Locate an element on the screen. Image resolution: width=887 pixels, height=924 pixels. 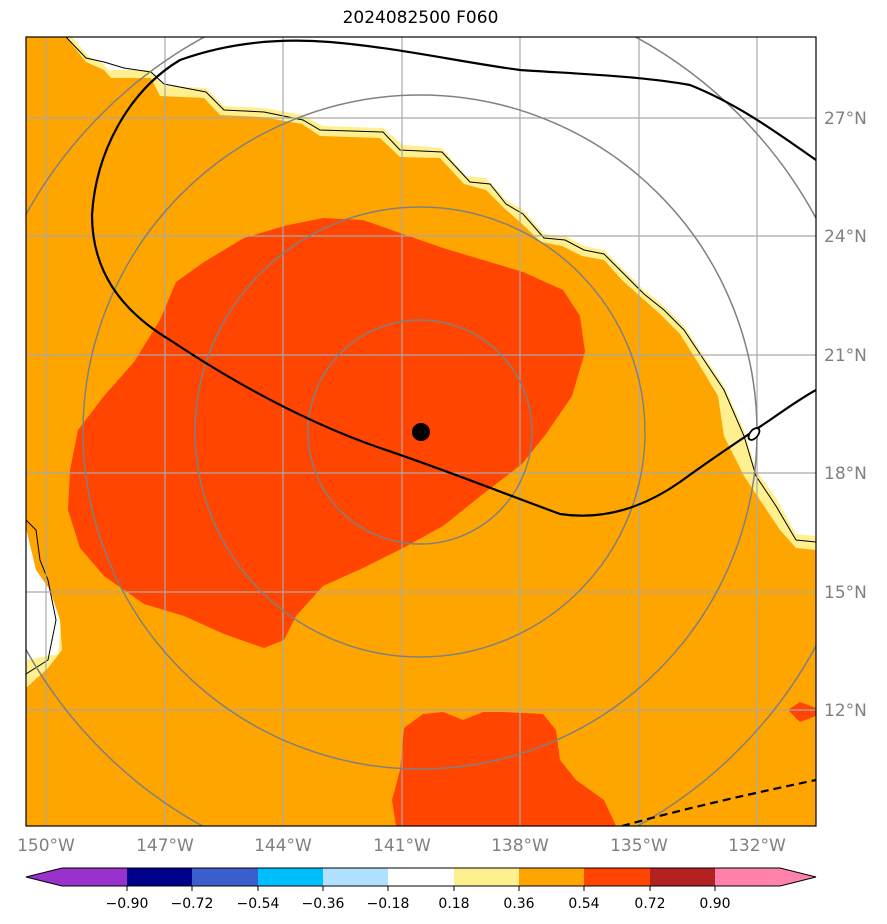
lon-label: 150°W is located at coordinates (46, 846).